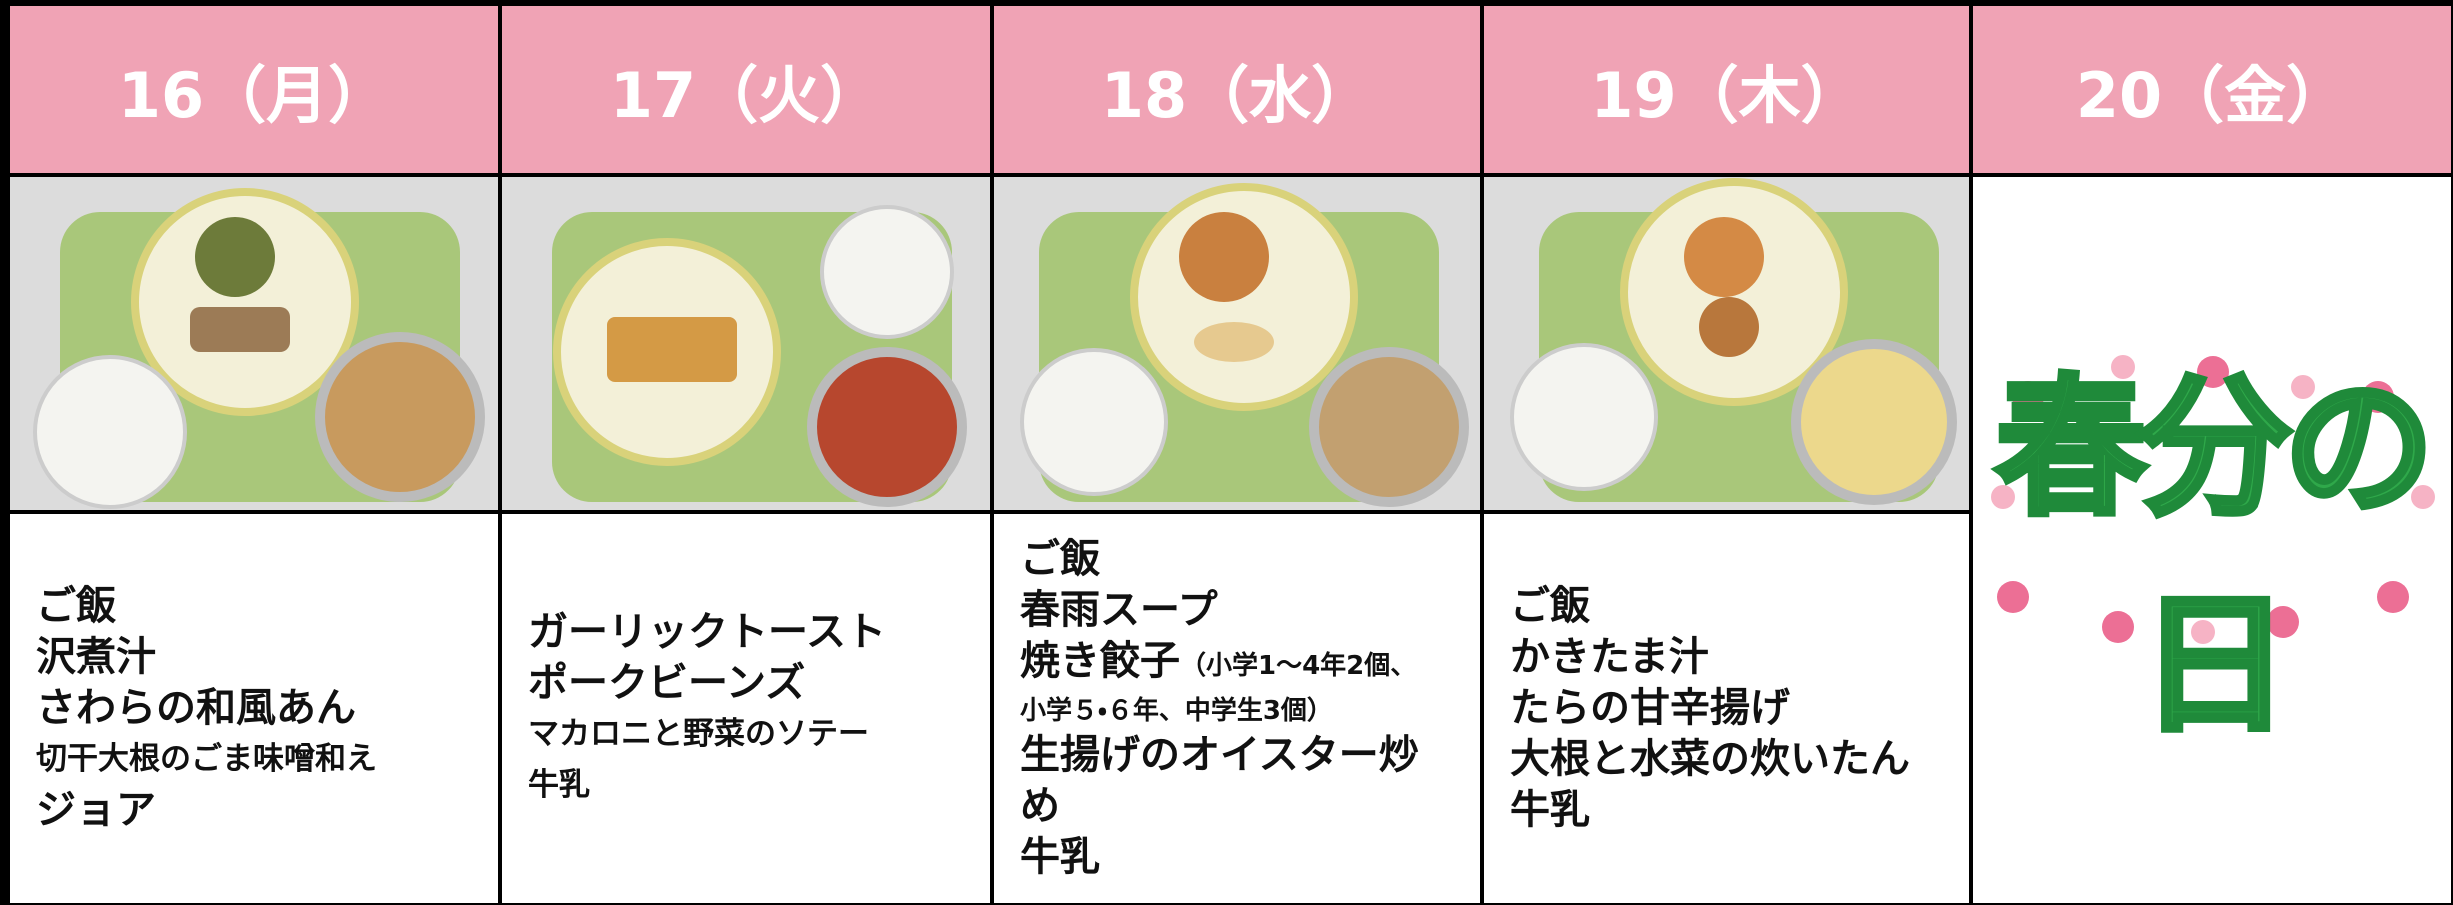 This screenshot has width=2453, height=905. I want to click on menu-item: 生揚げのオイスター炒め, so click(1219, 780).